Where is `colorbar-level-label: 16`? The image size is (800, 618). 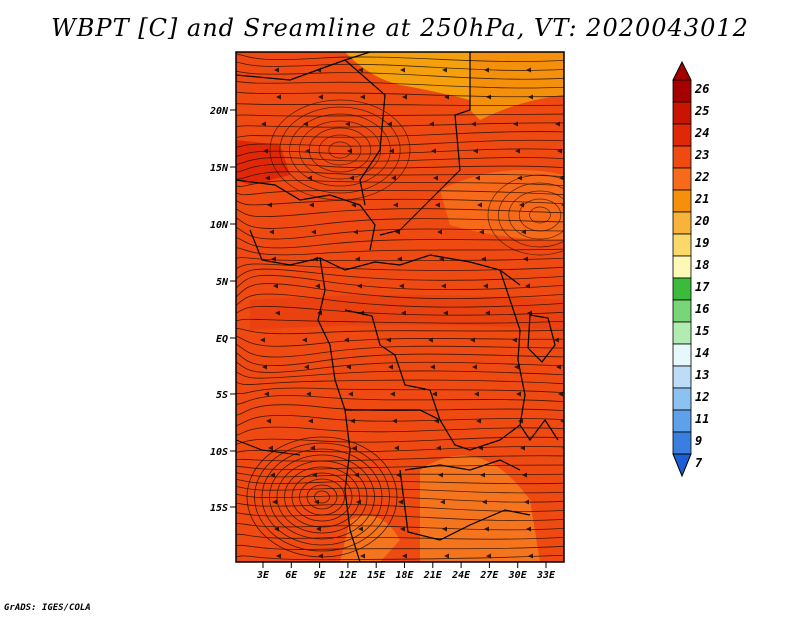
colorbar-level-label: 16 is located at coordinates (702, 309).